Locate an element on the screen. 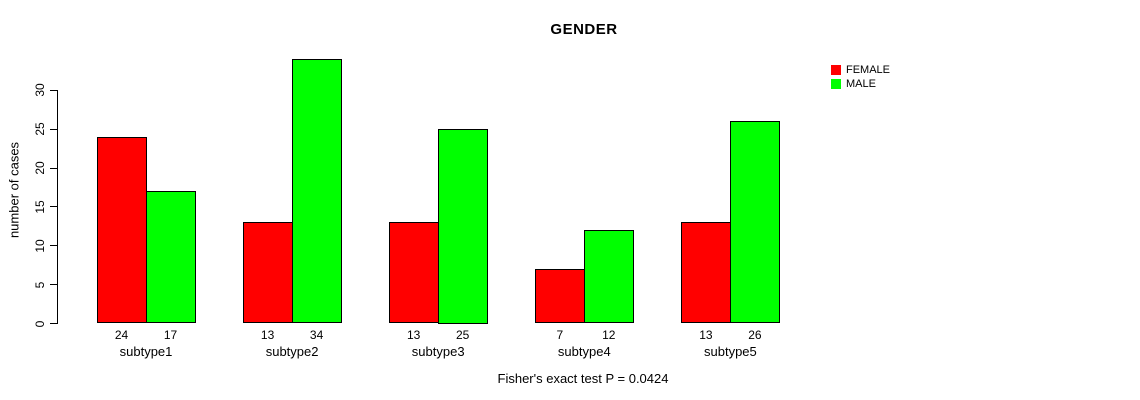 This screenshot has width=1140, height=400. bar-value-label-female-subtype1: 24 is located at coordinates (121, 334).